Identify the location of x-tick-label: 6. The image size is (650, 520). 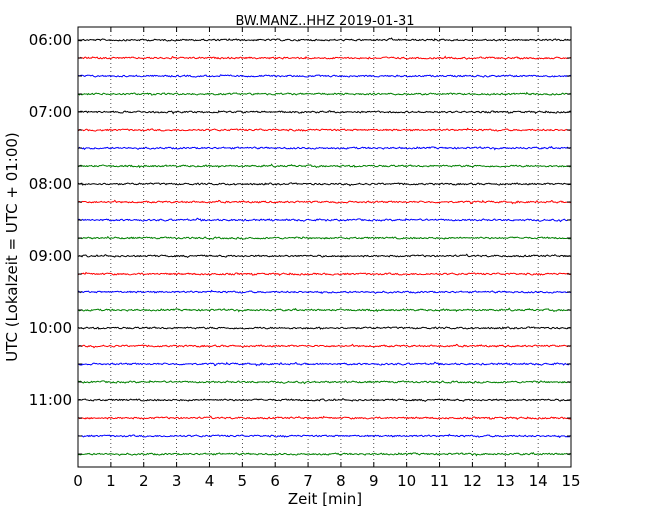
(275, 481).